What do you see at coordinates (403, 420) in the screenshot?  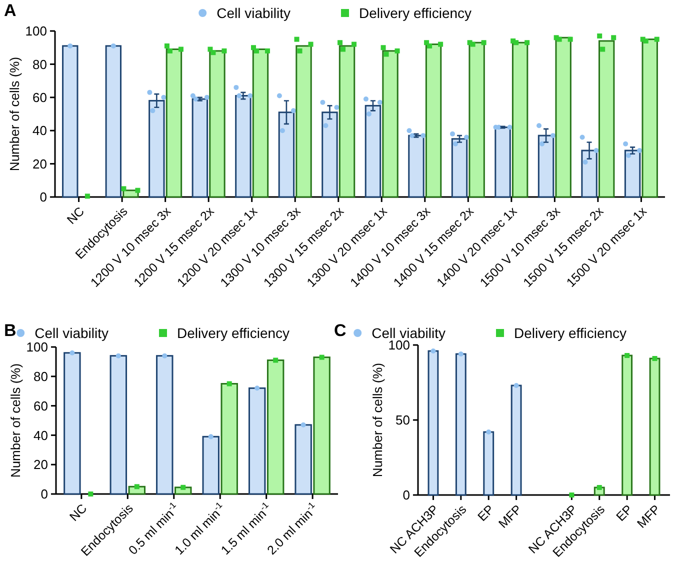 I see `y-tick-label: 50` at bounding box center [403, 420].